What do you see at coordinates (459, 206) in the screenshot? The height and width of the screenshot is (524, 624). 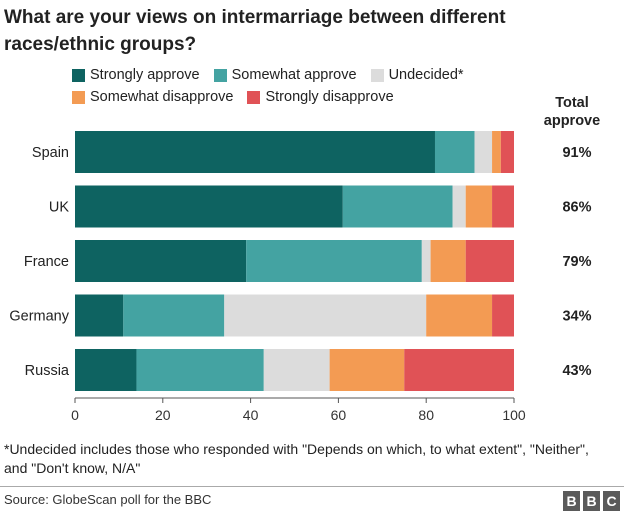 I see `bar-segment-uk-undecided` at bounding box center [459, 206].